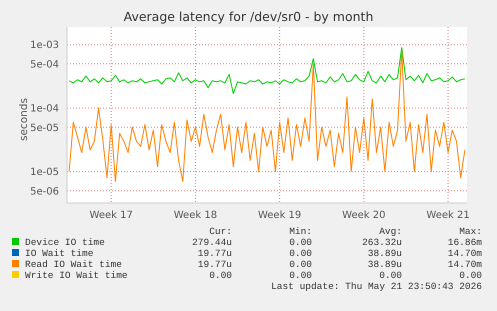  I want to click on x-tick-label: Week 20, so click(364, 216).